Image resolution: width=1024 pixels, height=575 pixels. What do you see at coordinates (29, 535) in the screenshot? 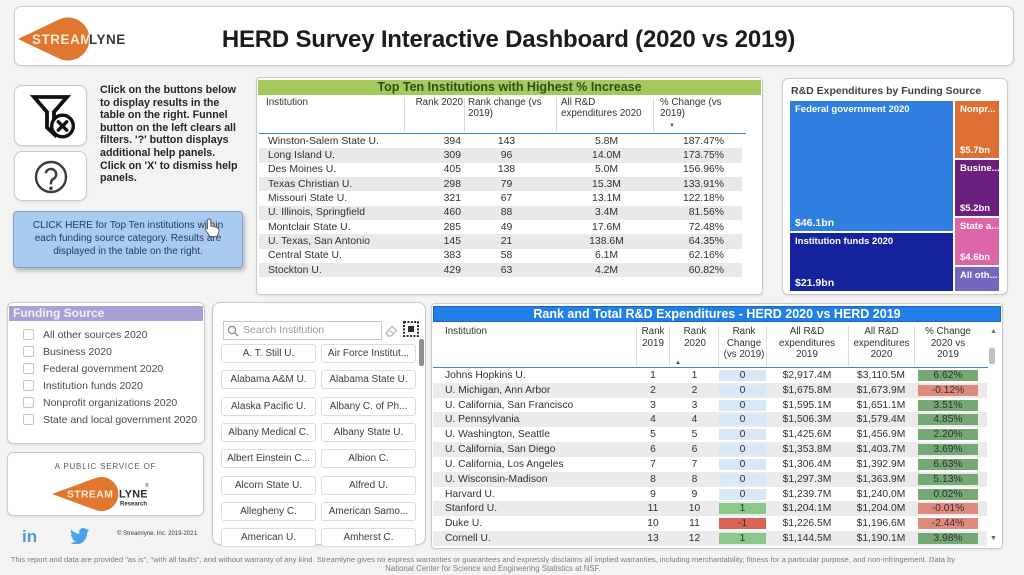
I see `svg-text: in` at bounding box center [29, 535].